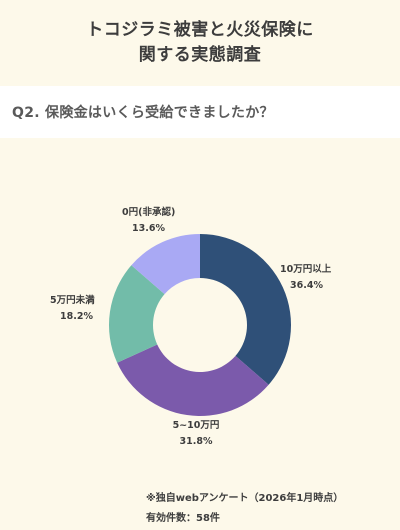 The width and height of the screenshot is (400, 530). What do you see at coordinates (76, 316) in the screenshot?
I see `slice-value-label: 18.2%` at bounding box center [76, 316].